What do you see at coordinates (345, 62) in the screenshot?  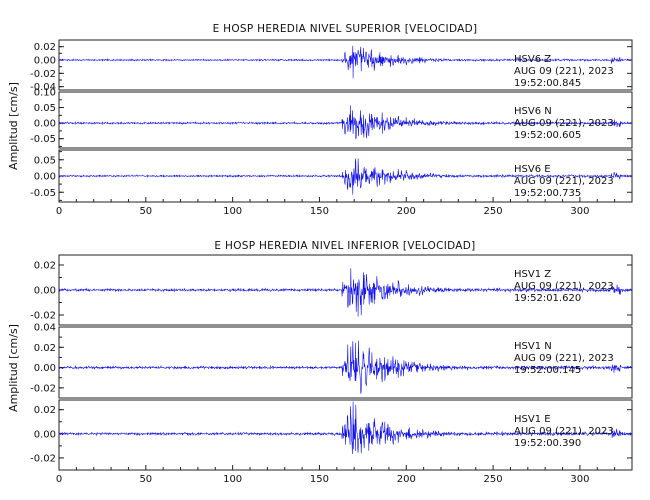 I see `waveform-p0-hsv6-z` at bounding box center [345, 62].